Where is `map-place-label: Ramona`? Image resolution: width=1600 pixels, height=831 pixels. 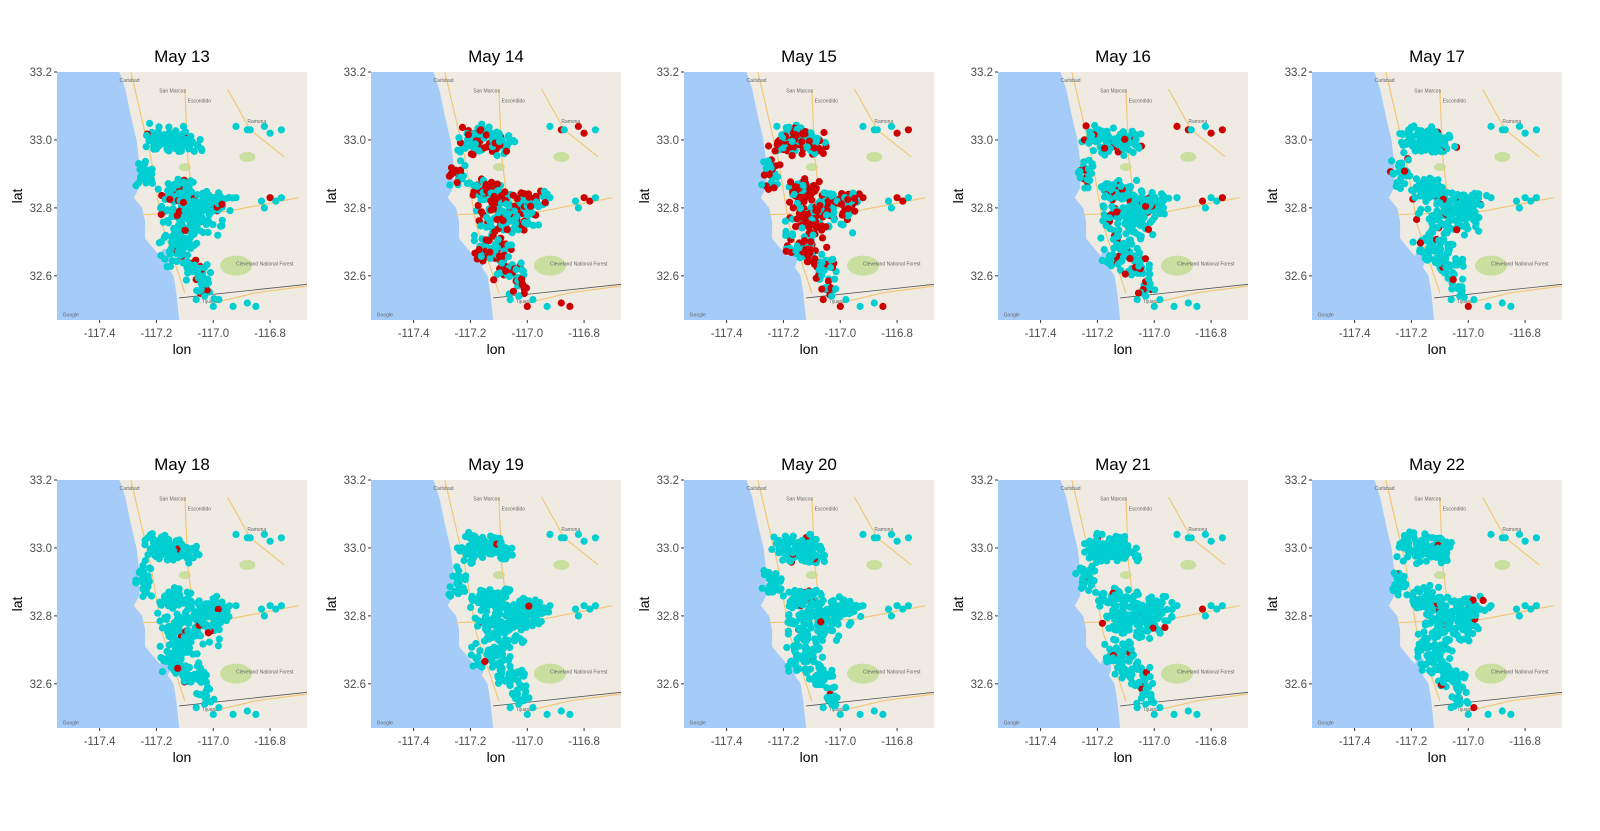
map-place-label: Ramona is located at coordinates (1197, 122).